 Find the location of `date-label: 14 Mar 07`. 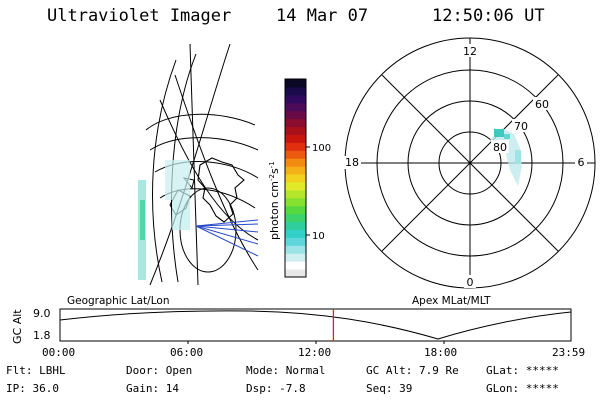

date-label: 14 Mar 07 is located at coordinates (322, 16).